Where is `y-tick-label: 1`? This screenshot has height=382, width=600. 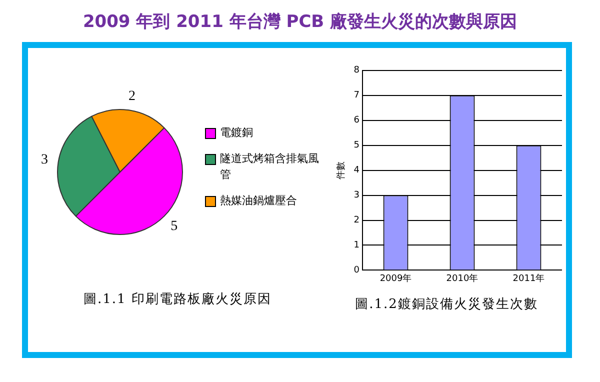 y-tick-label: 1 is located at coordinates (356, 245).